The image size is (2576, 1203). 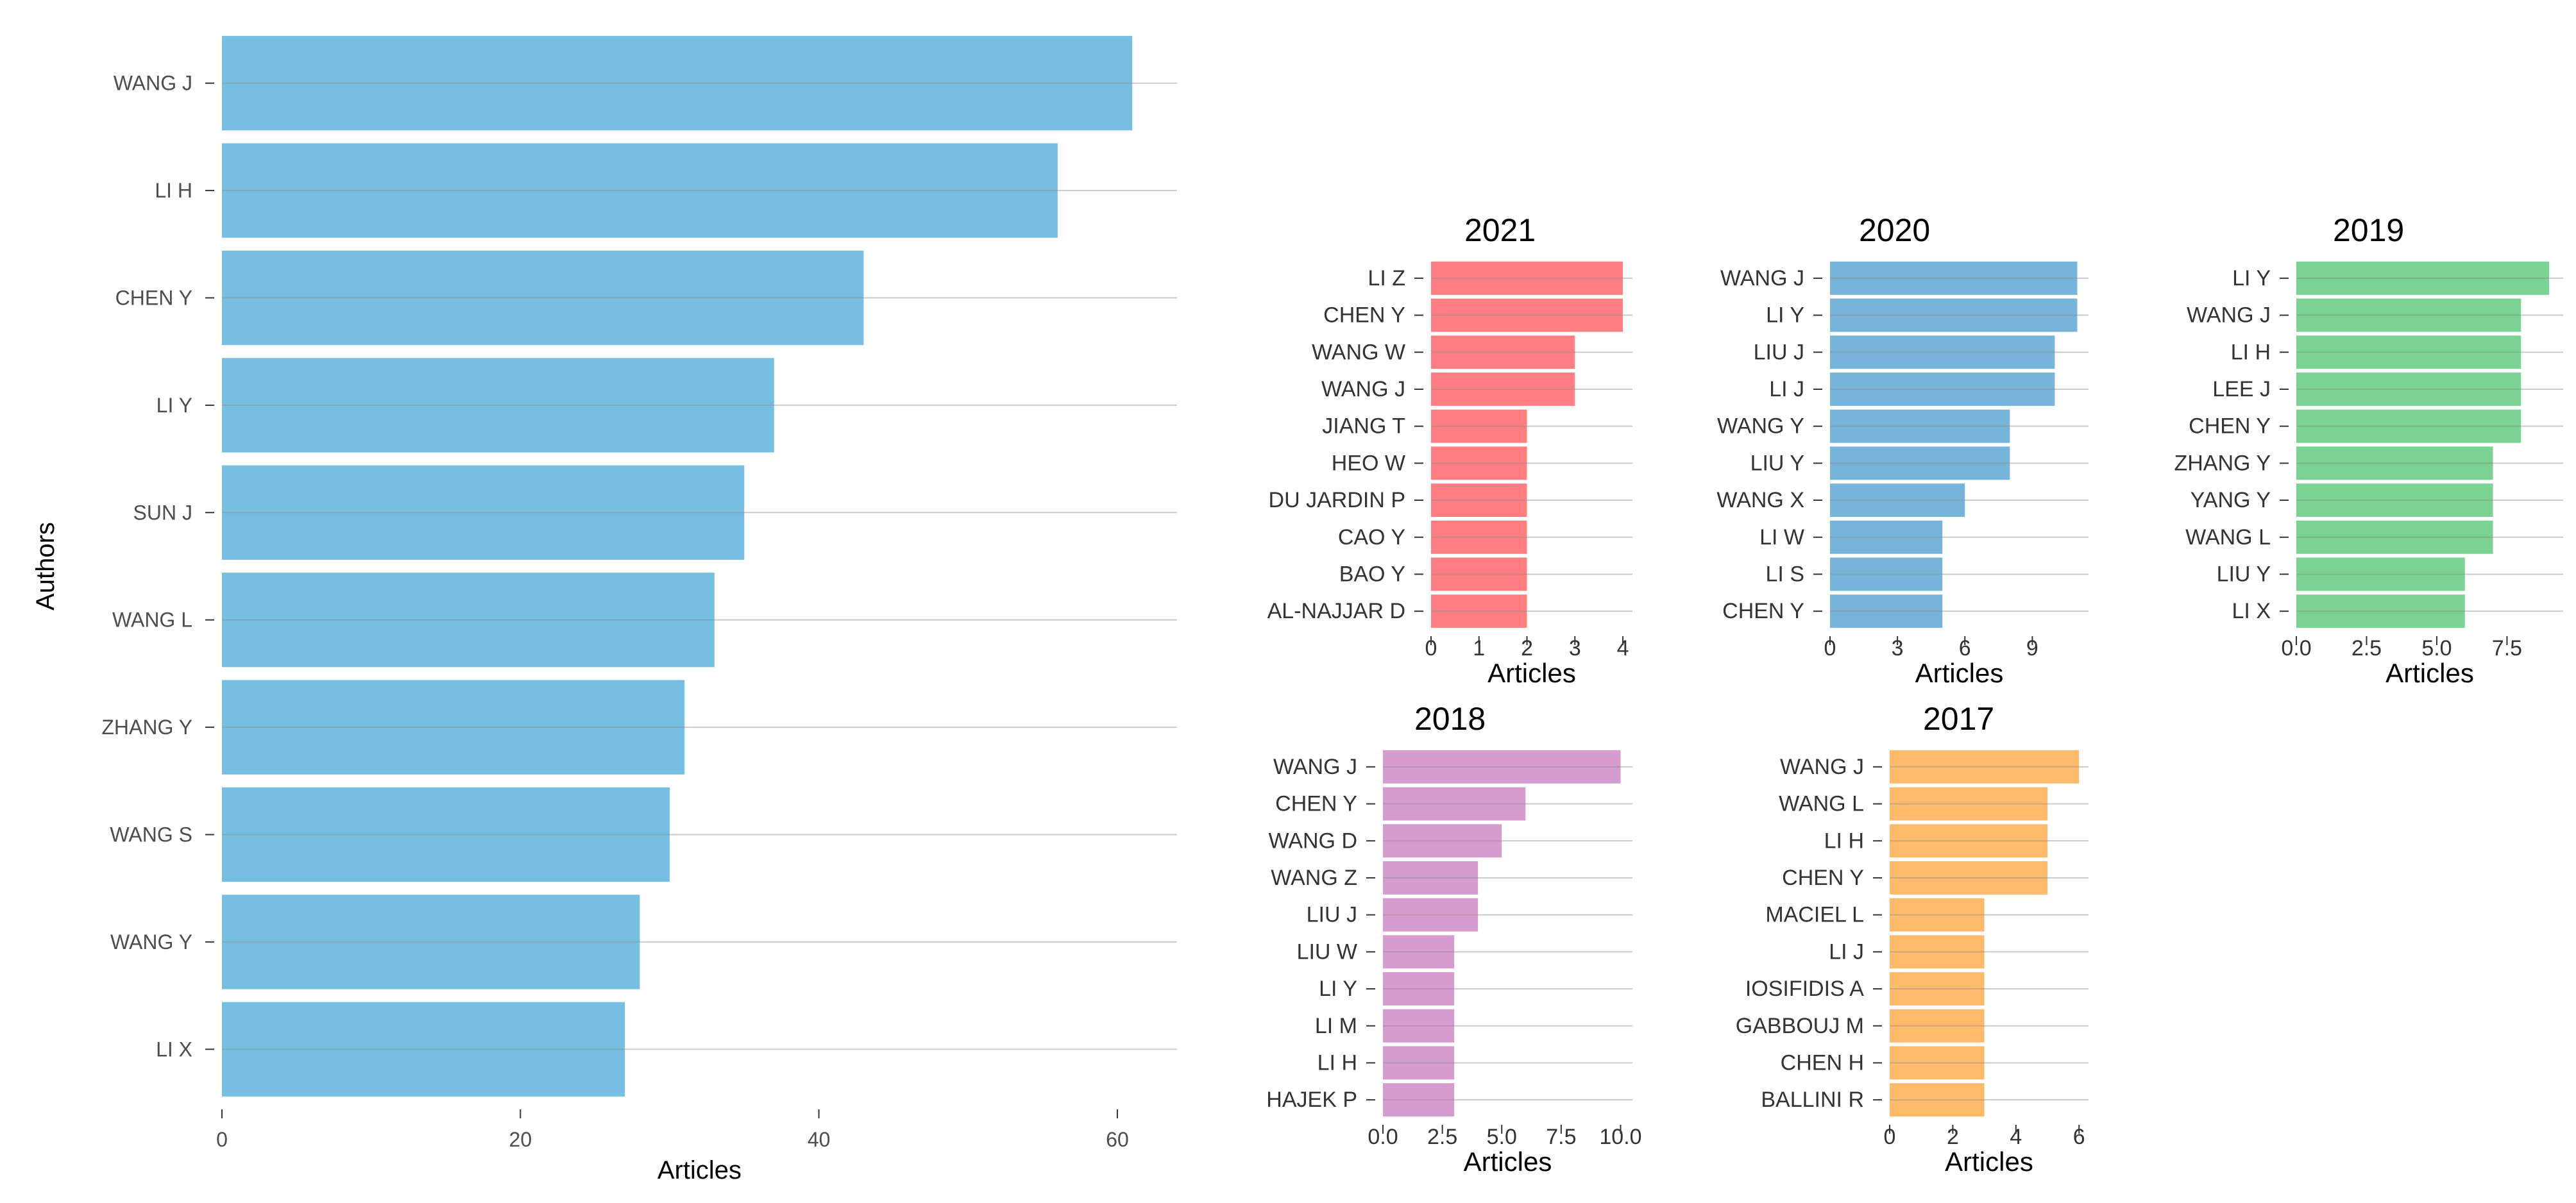 I want to click on y-tick-label: LIU W, so click(x=1327, y=952).